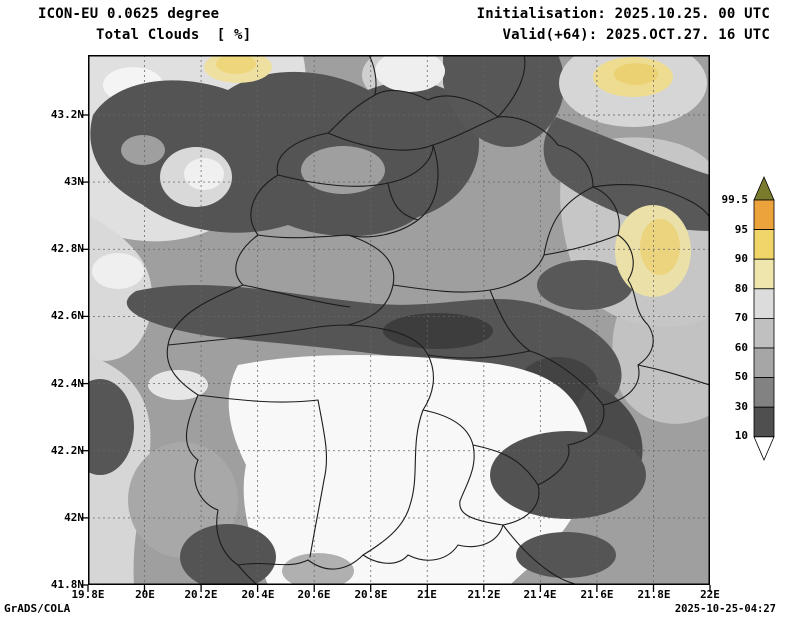 Image resolution: width=800 pixels, height=618 pixels. What do you see at coordinates (741, 435) in the screenshot?
I see `colorbar-label-8: 10` at bounding box center [741, 435].